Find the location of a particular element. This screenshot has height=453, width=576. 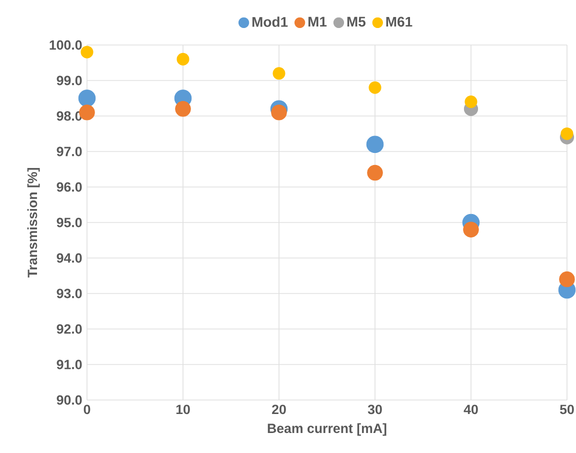

x-tick-label: 20 is located at coordinates (279, 409).